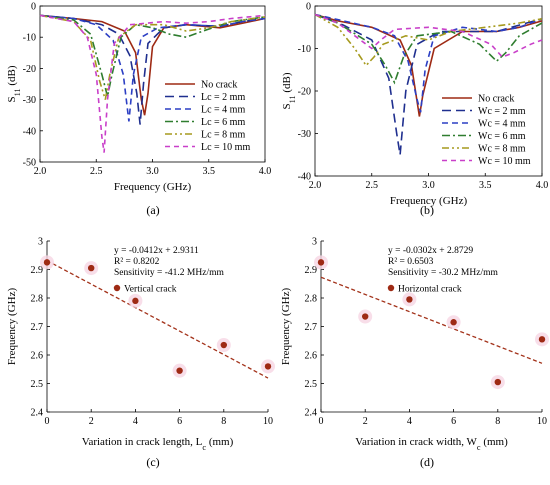 The width and height of the screenshot is (550, 485). Describe the element at coordinates (427, 462) in the screenshot. I see `panel-caption: (d)` at that location.